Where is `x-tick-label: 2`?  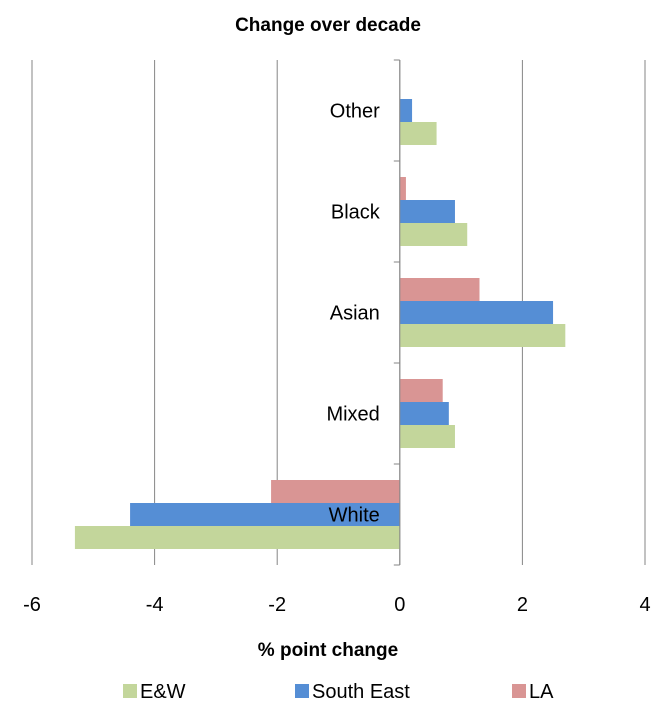
x-tick-label: 2 is located at coordinates (522, 605).